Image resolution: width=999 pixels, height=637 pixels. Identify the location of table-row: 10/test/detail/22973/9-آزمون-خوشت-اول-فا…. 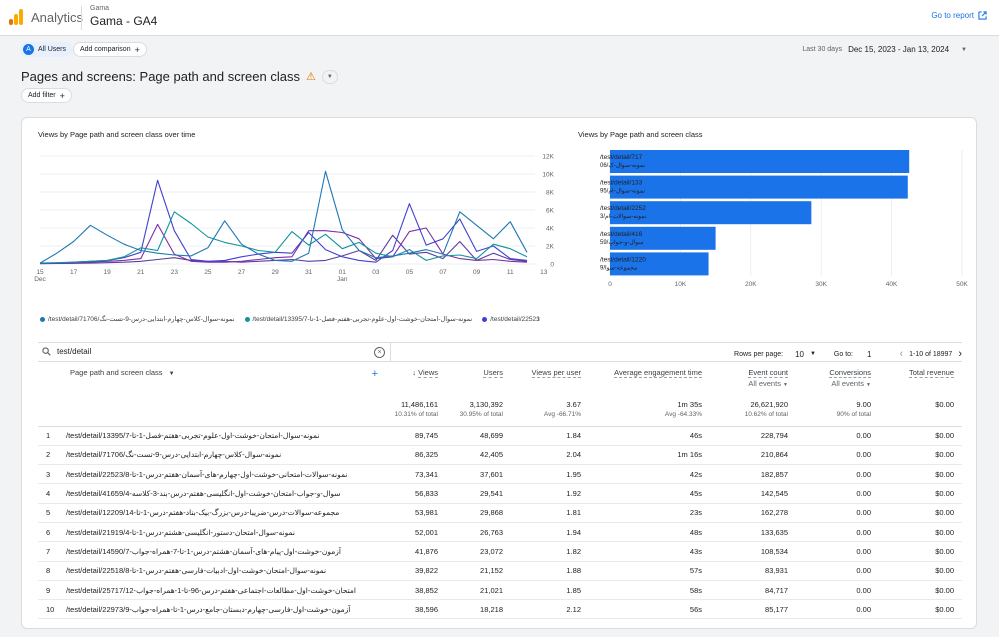
(500, 609).